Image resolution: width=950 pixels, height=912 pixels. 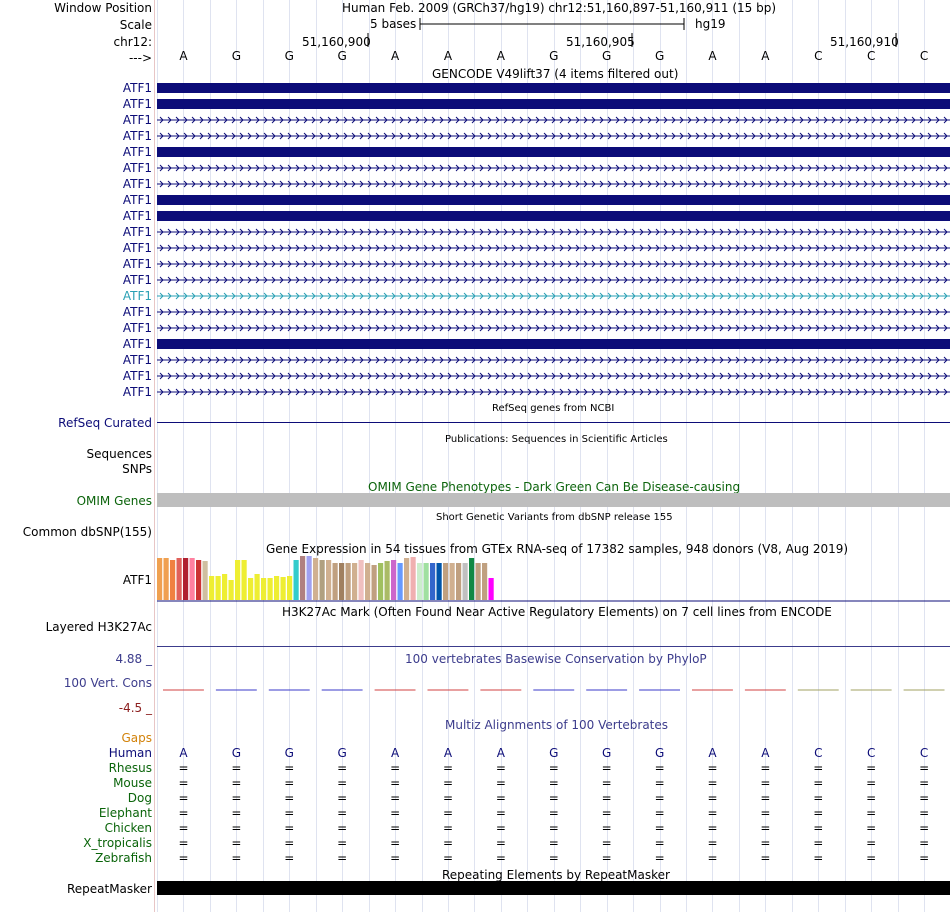 I want to click on species-label: Elephant, so click(x=125, y=813).